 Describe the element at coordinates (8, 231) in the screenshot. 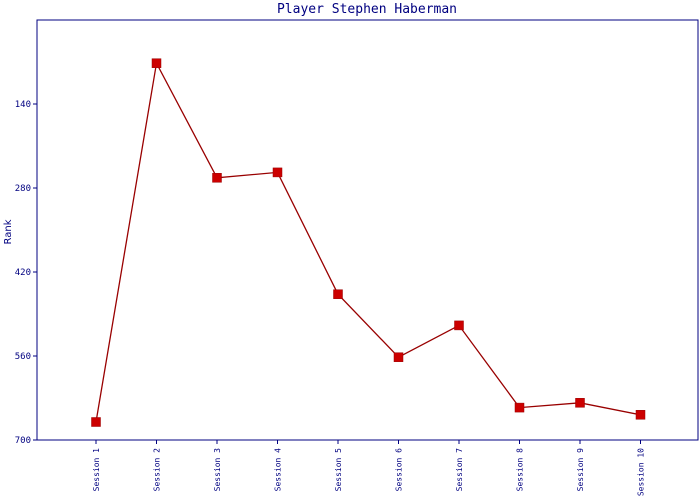

I see `y-axis-label: Rank` at that location.